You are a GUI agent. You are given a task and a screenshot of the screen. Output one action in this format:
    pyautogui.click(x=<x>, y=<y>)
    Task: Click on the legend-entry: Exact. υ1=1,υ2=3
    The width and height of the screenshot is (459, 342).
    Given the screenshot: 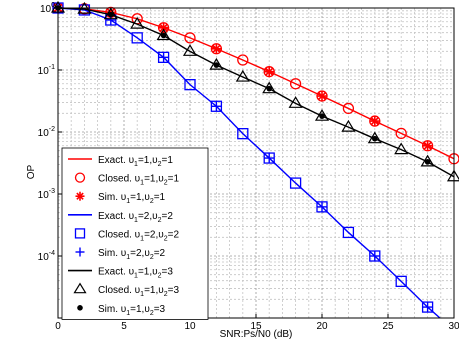 What is the action you would take?
    pyautogui.click(x=120, y=273)
    